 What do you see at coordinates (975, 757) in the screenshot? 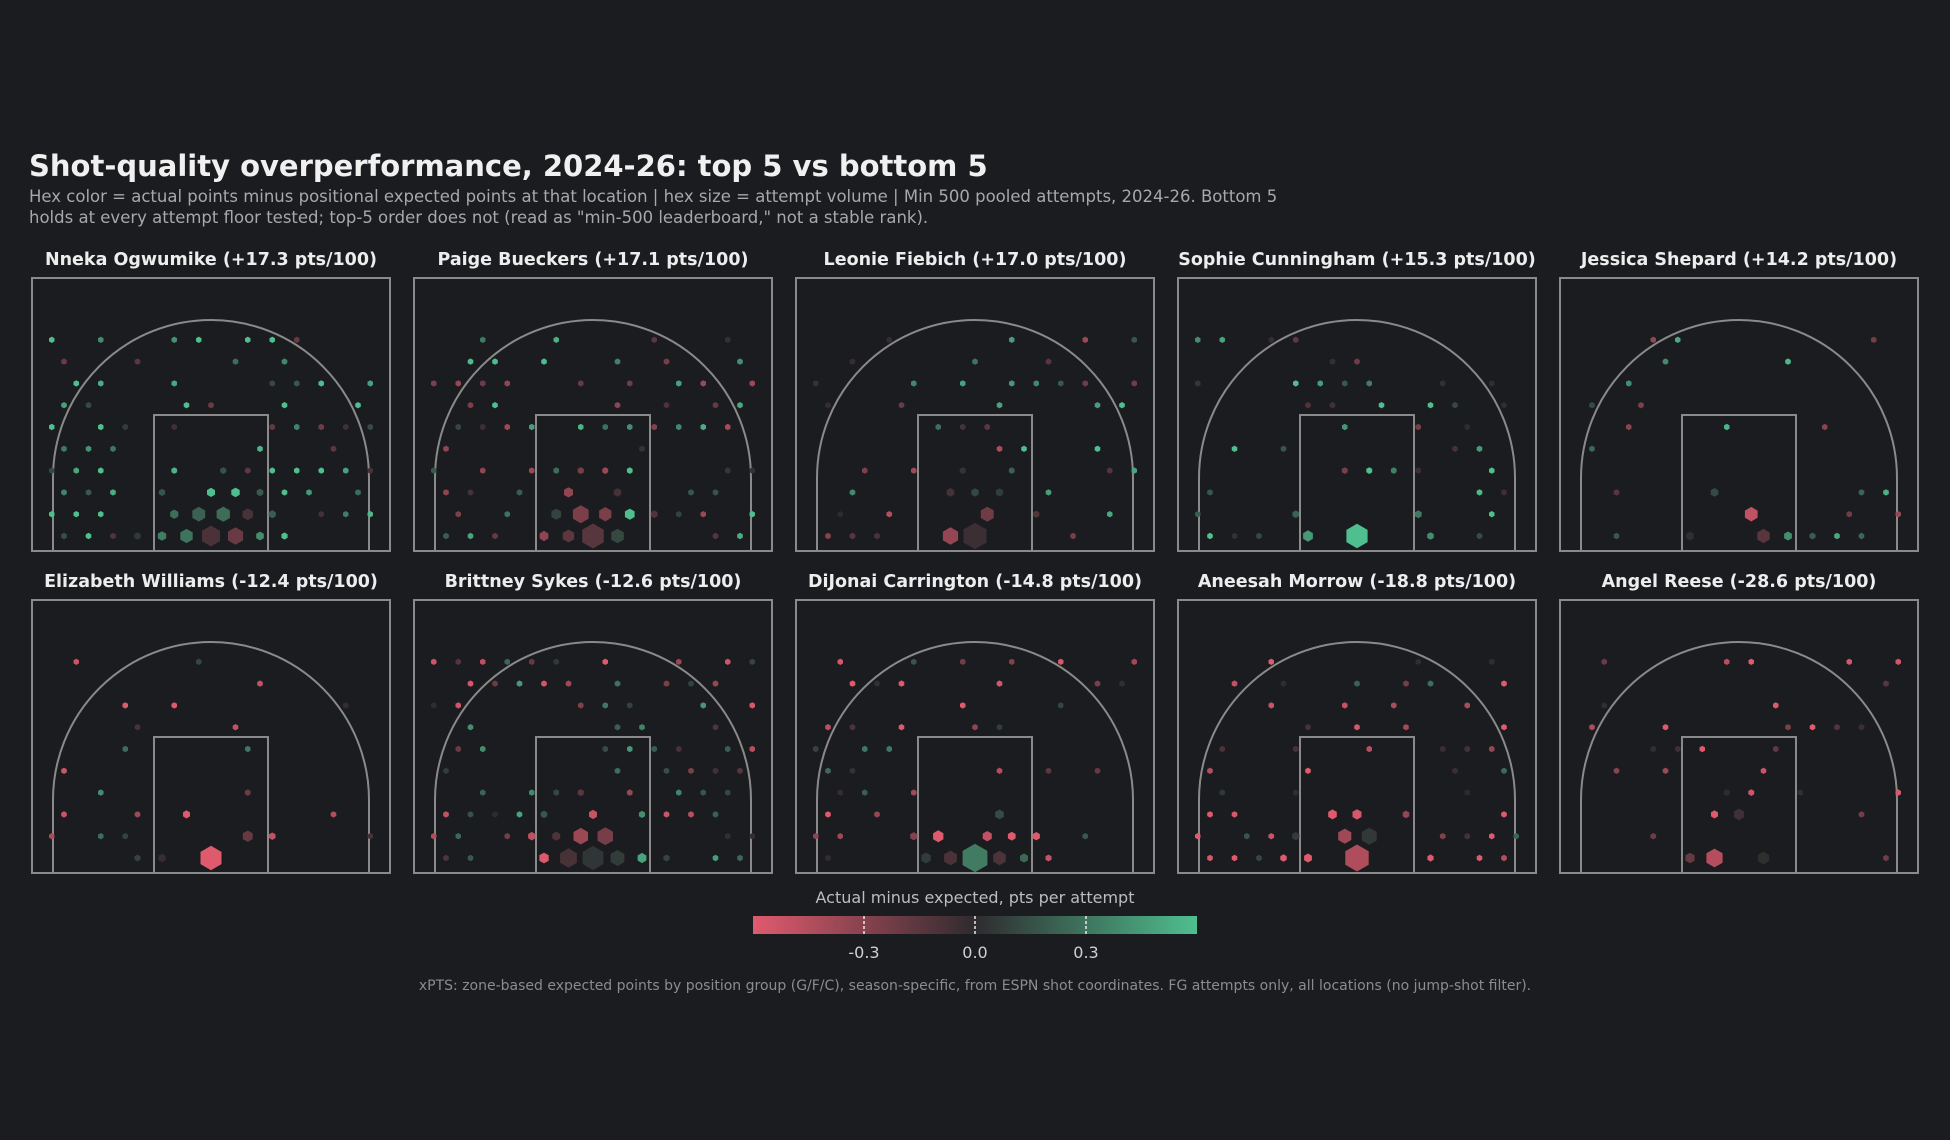
I see `three-point-arc` at bounding box center [975, 757].